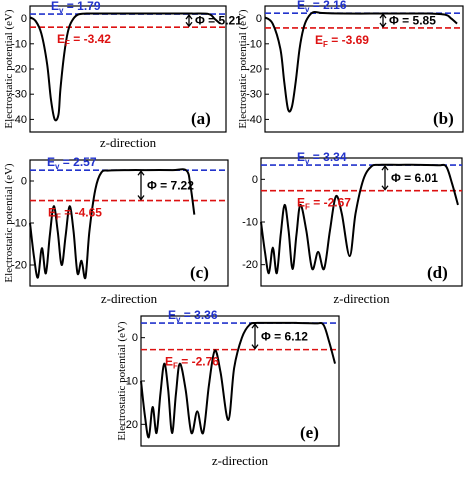  Describe the element at coordinates (192, 363) in the screenshot. I see `fermi-level-label: EF = -2.76` at that location.